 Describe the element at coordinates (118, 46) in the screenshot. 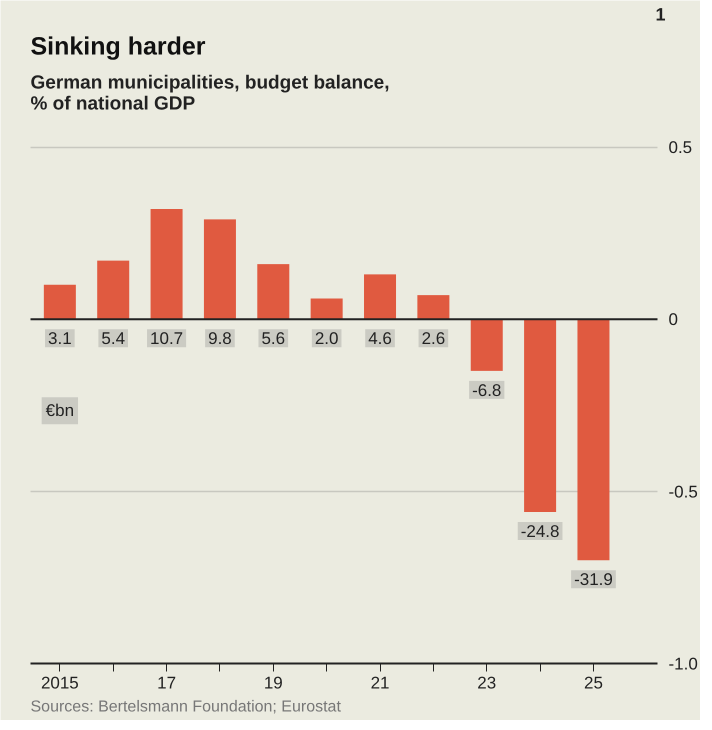

I see `chart-title: Sinking harder` at that location.